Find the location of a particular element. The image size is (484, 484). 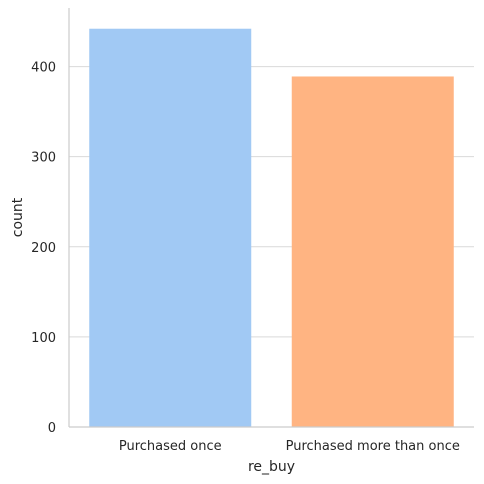

y-tick-label: 200 is located at coordinates (43, 248).